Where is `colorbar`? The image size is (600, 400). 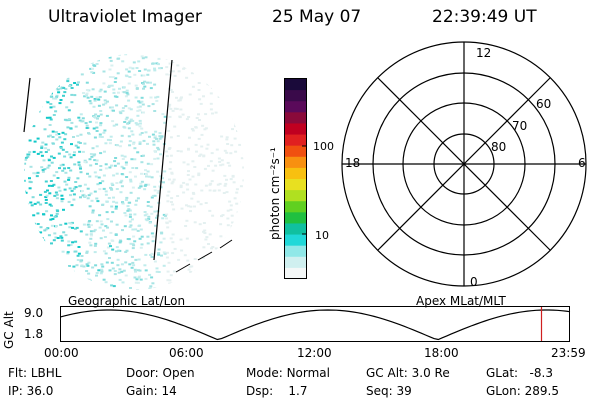 colorbar is located at coordinates (295, 179).